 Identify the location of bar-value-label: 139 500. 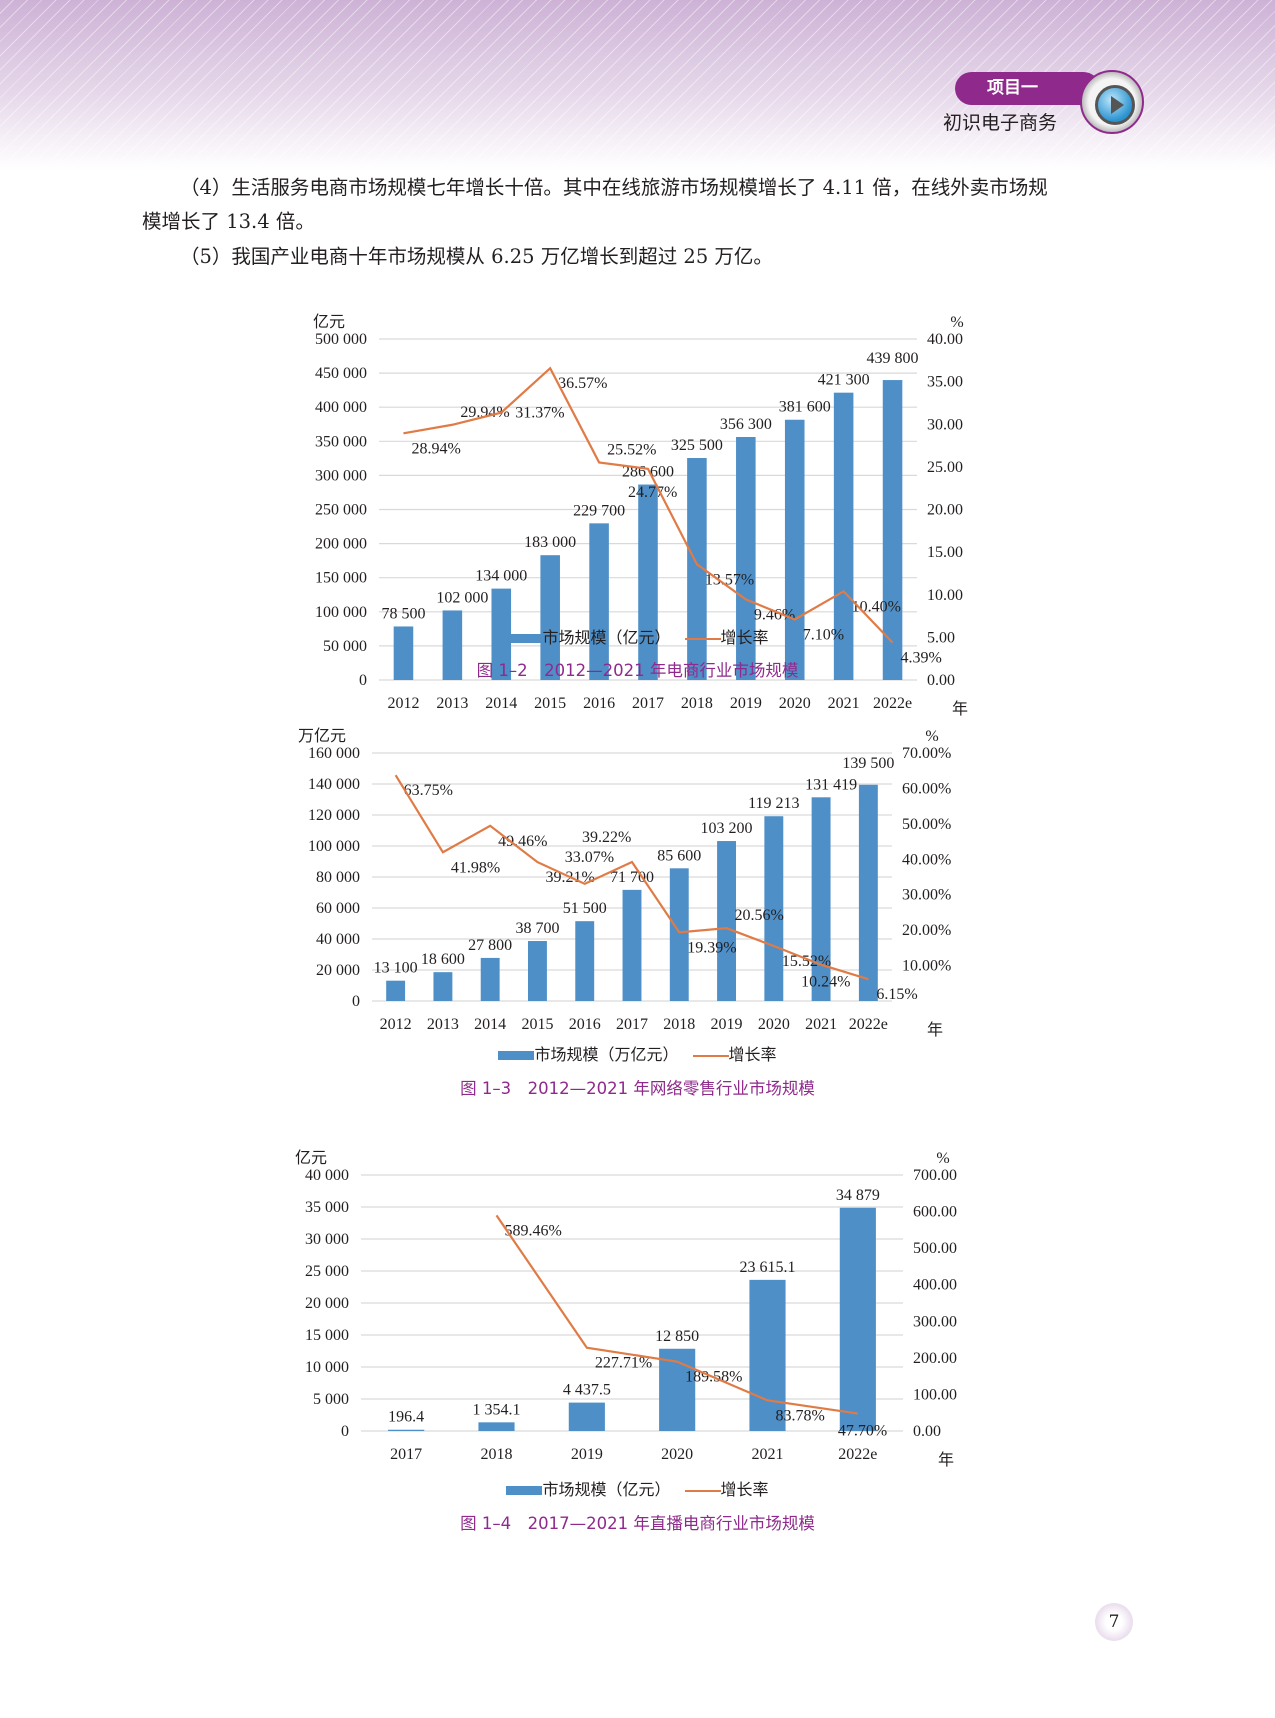
(868, 763).